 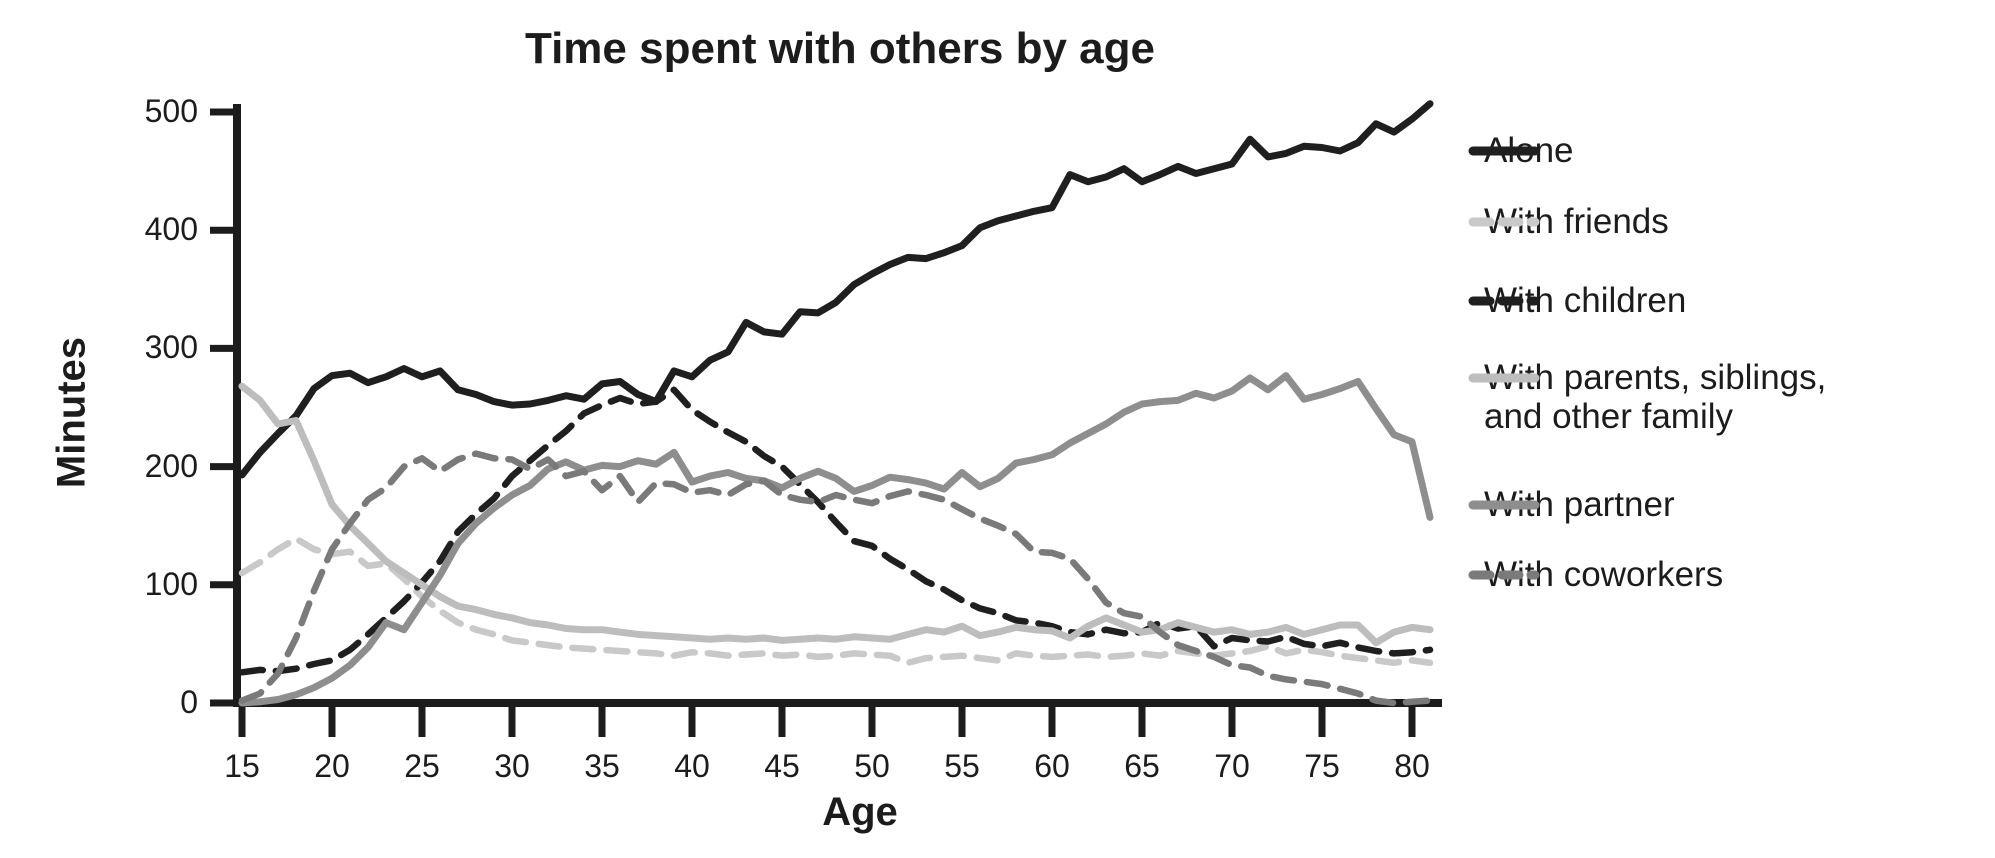 What do you see at coordinates (242, 766) in the screenshot?
I see `x-tick-label: 15` at bounding box center [242, 766].